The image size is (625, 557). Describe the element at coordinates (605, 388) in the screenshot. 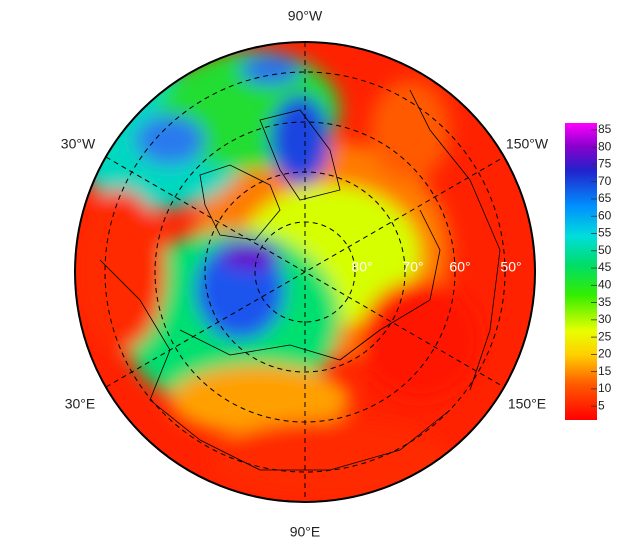

I see `colorbar-label: 10` at that location.